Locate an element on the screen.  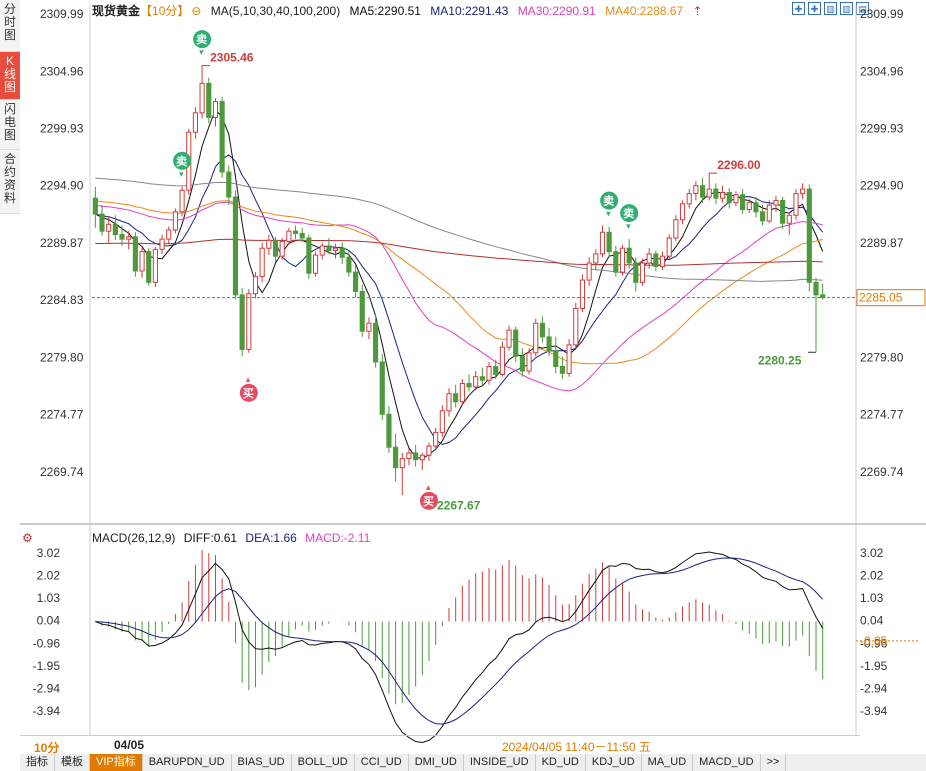
settings-icon: ⊖ is located at coordinates (196, 11).